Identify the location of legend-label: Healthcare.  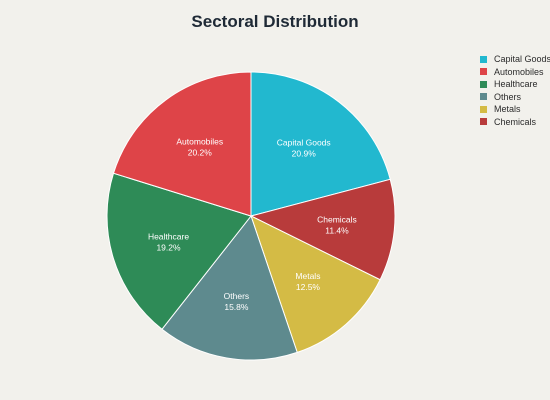
(516, 84).